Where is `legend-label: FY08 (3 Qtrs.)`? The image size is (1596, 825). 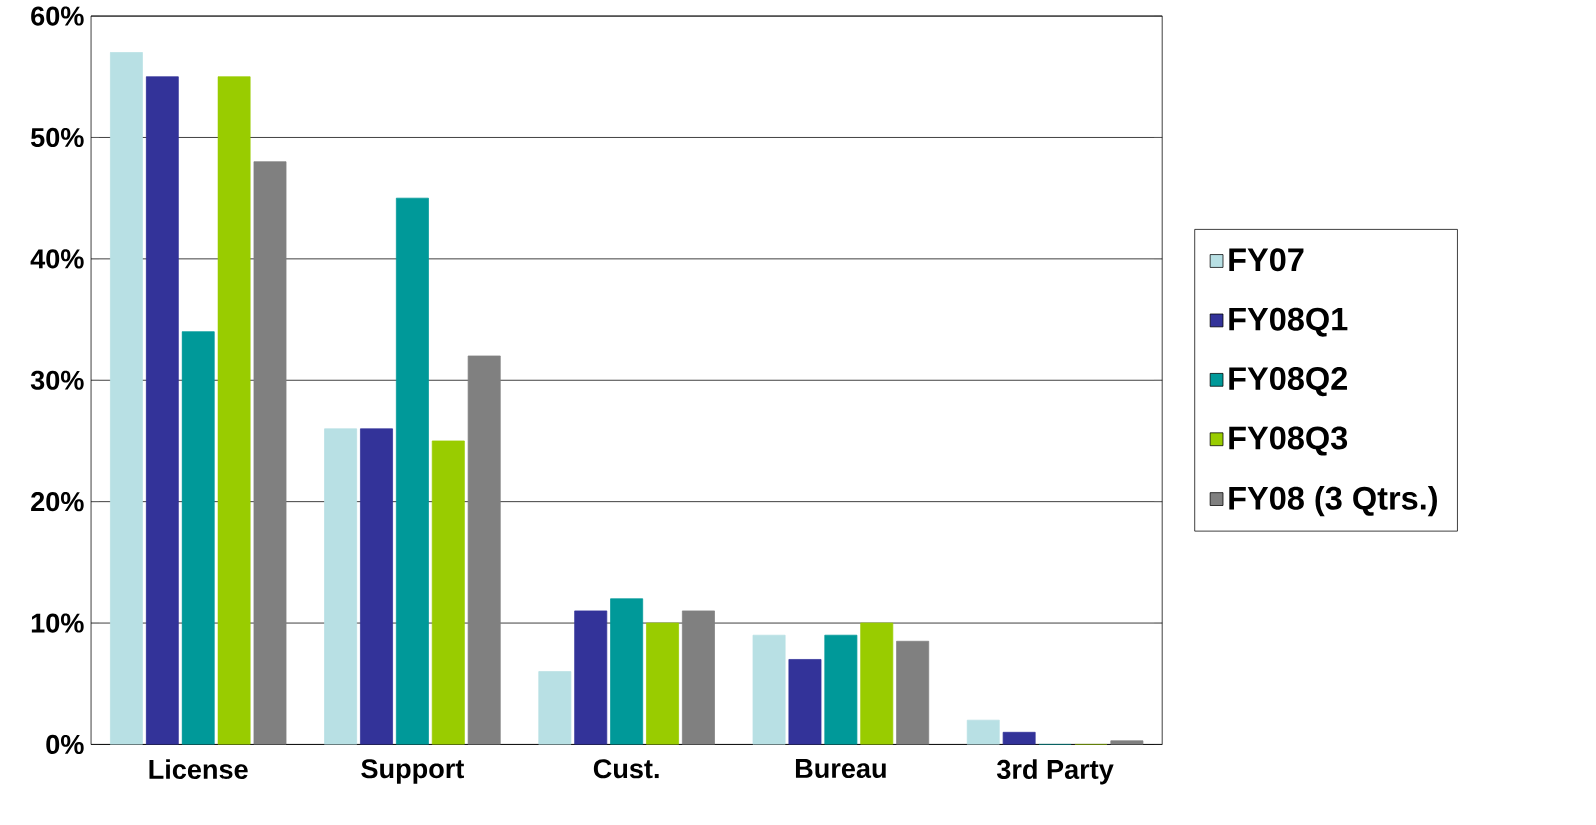 legend-label: FY08 (3 Qtrs.) is located at coordinates (1333, 501).